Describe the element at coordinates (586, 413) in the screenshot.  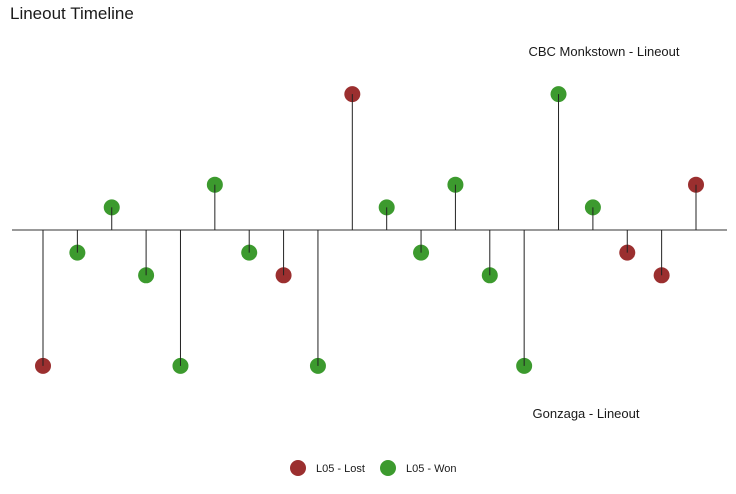
I see `bottom-team-label: Gonzaga - Lineout` at that location.